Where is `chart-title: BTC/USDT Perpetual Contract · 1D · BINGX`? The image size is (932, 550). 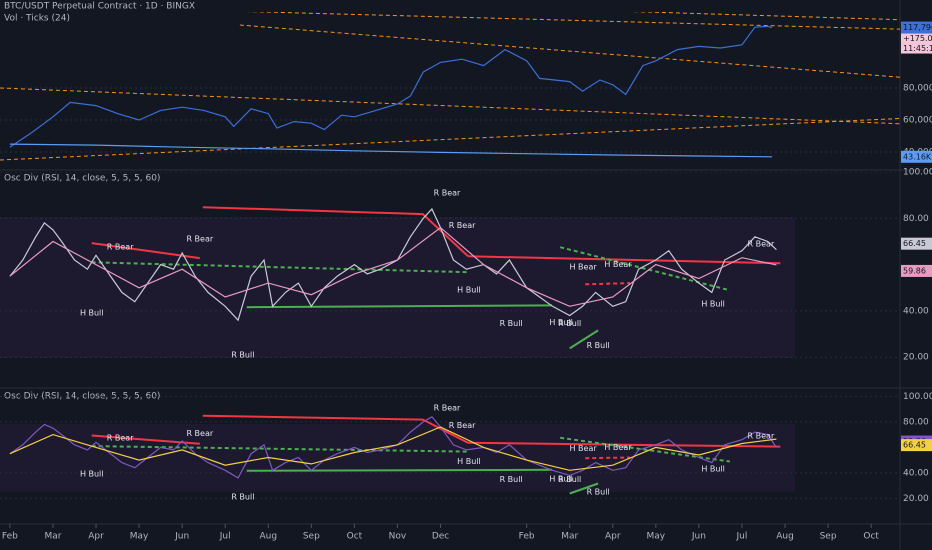 chart-title: BTC/USDT Perpetual Contract · 1D · BINGX is located at coordinates (99, 7).